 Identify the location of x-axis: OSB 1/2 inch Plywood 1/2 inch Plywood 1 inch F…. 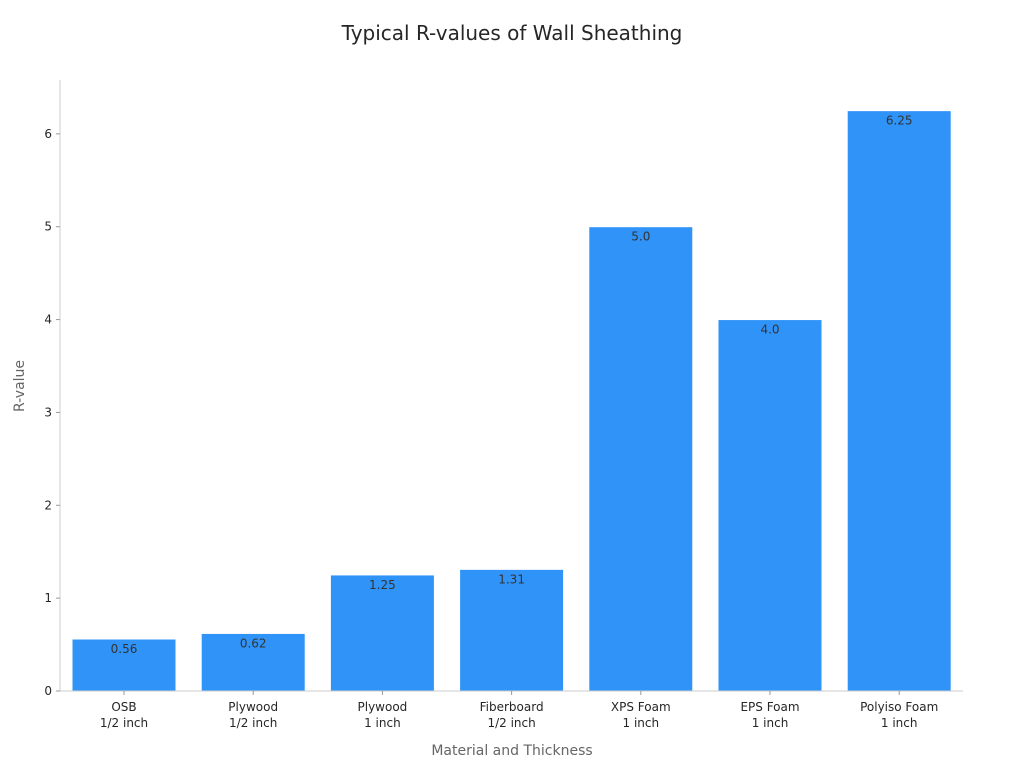
(511, 710).